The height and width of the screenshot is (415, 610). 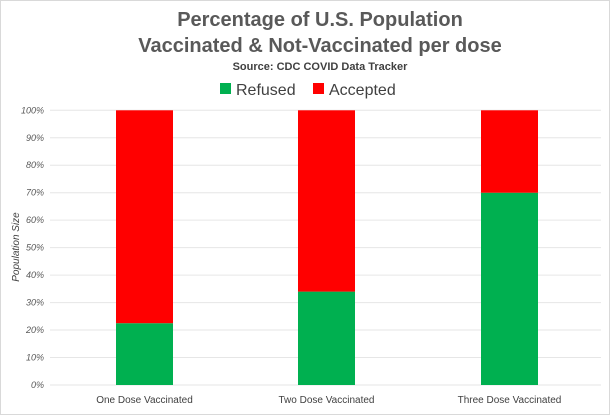 I want to click on y-tick-label: 0%, so click(x=37, y=385).